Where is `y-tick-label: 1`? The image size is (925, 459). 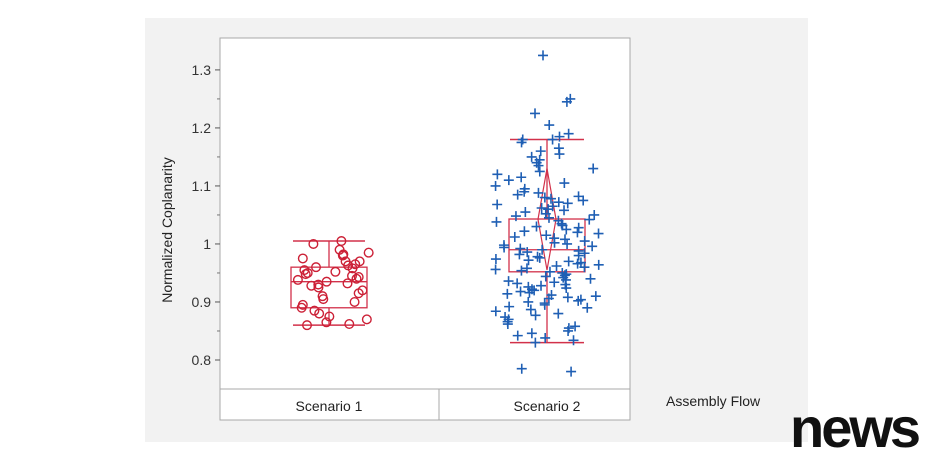 y-tick-label: 1 is located at coordinates (207, 244).